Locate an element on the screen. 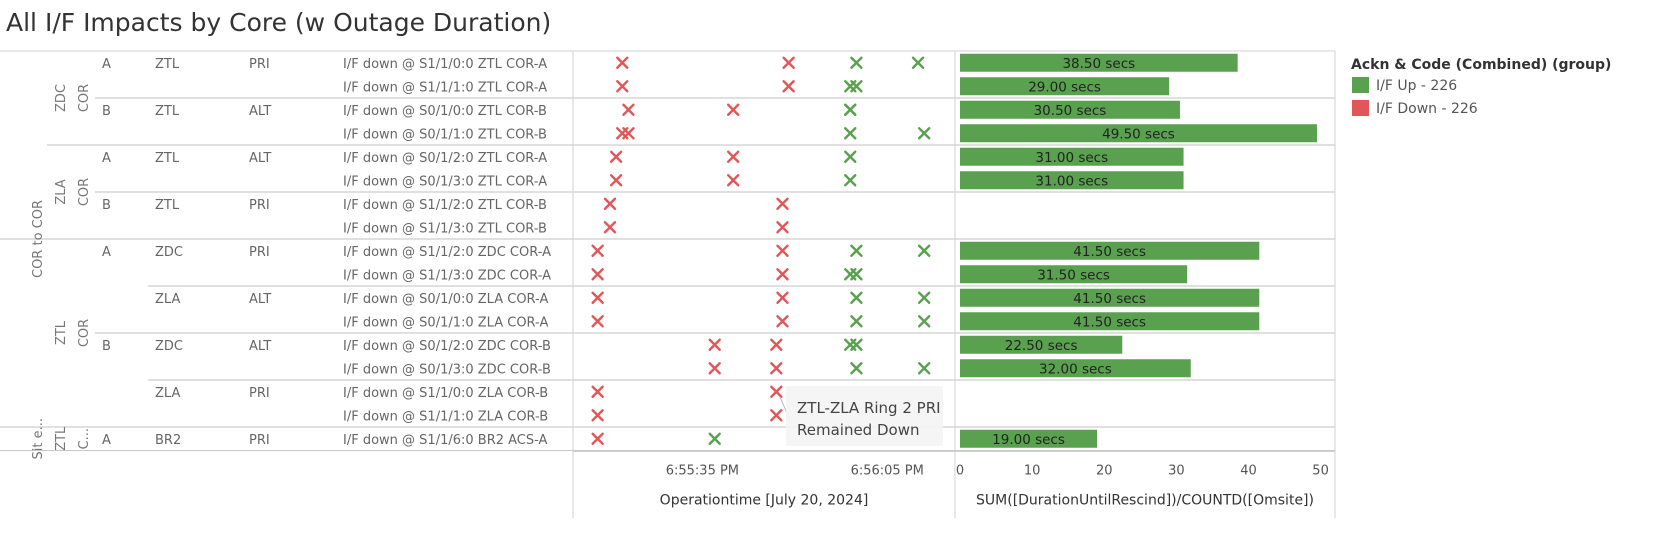 This screenshot has width=1669, height=551. time-axis-title: Operationtime [July 20, 2024] is located at coordinates (764, 501).